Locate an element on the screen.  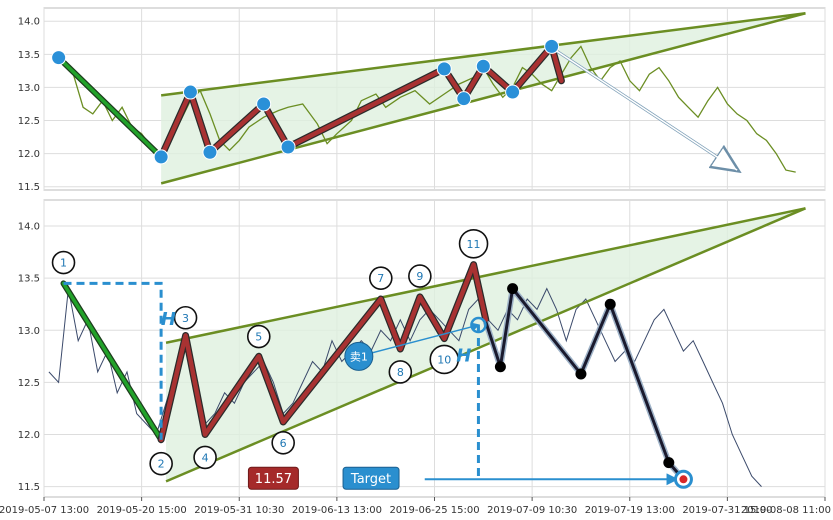
pivot-label-11: 11 is located at coordinates (474, 244).